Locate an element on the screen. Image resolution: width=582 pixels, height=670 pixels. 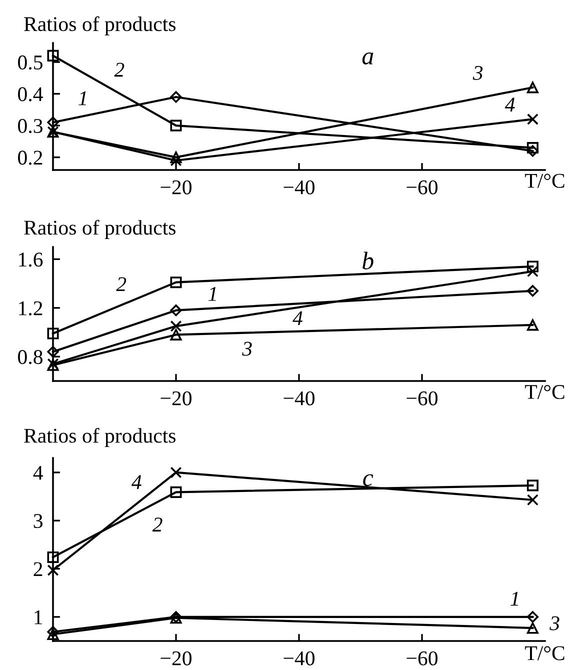
y-tick-label: 0.5 is located at coordinates (30, 62).